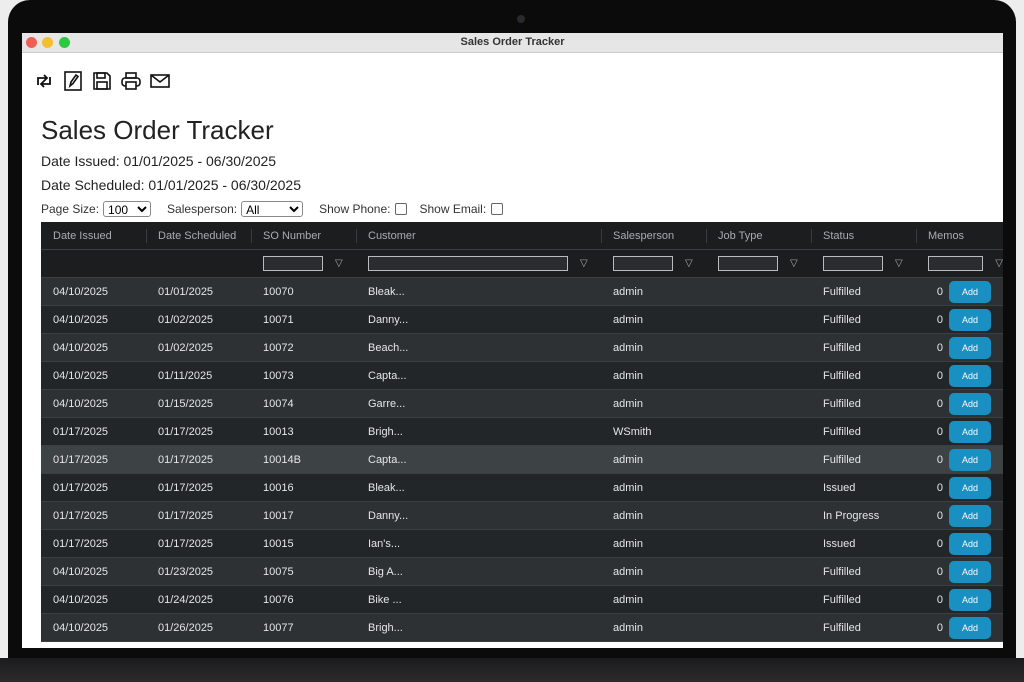 This screenshot has height=682, width=1024. What do you see at coordinates (127, 209) in the screenshot?
I see `page-size-select: 100` at bounding box center [127, 209].